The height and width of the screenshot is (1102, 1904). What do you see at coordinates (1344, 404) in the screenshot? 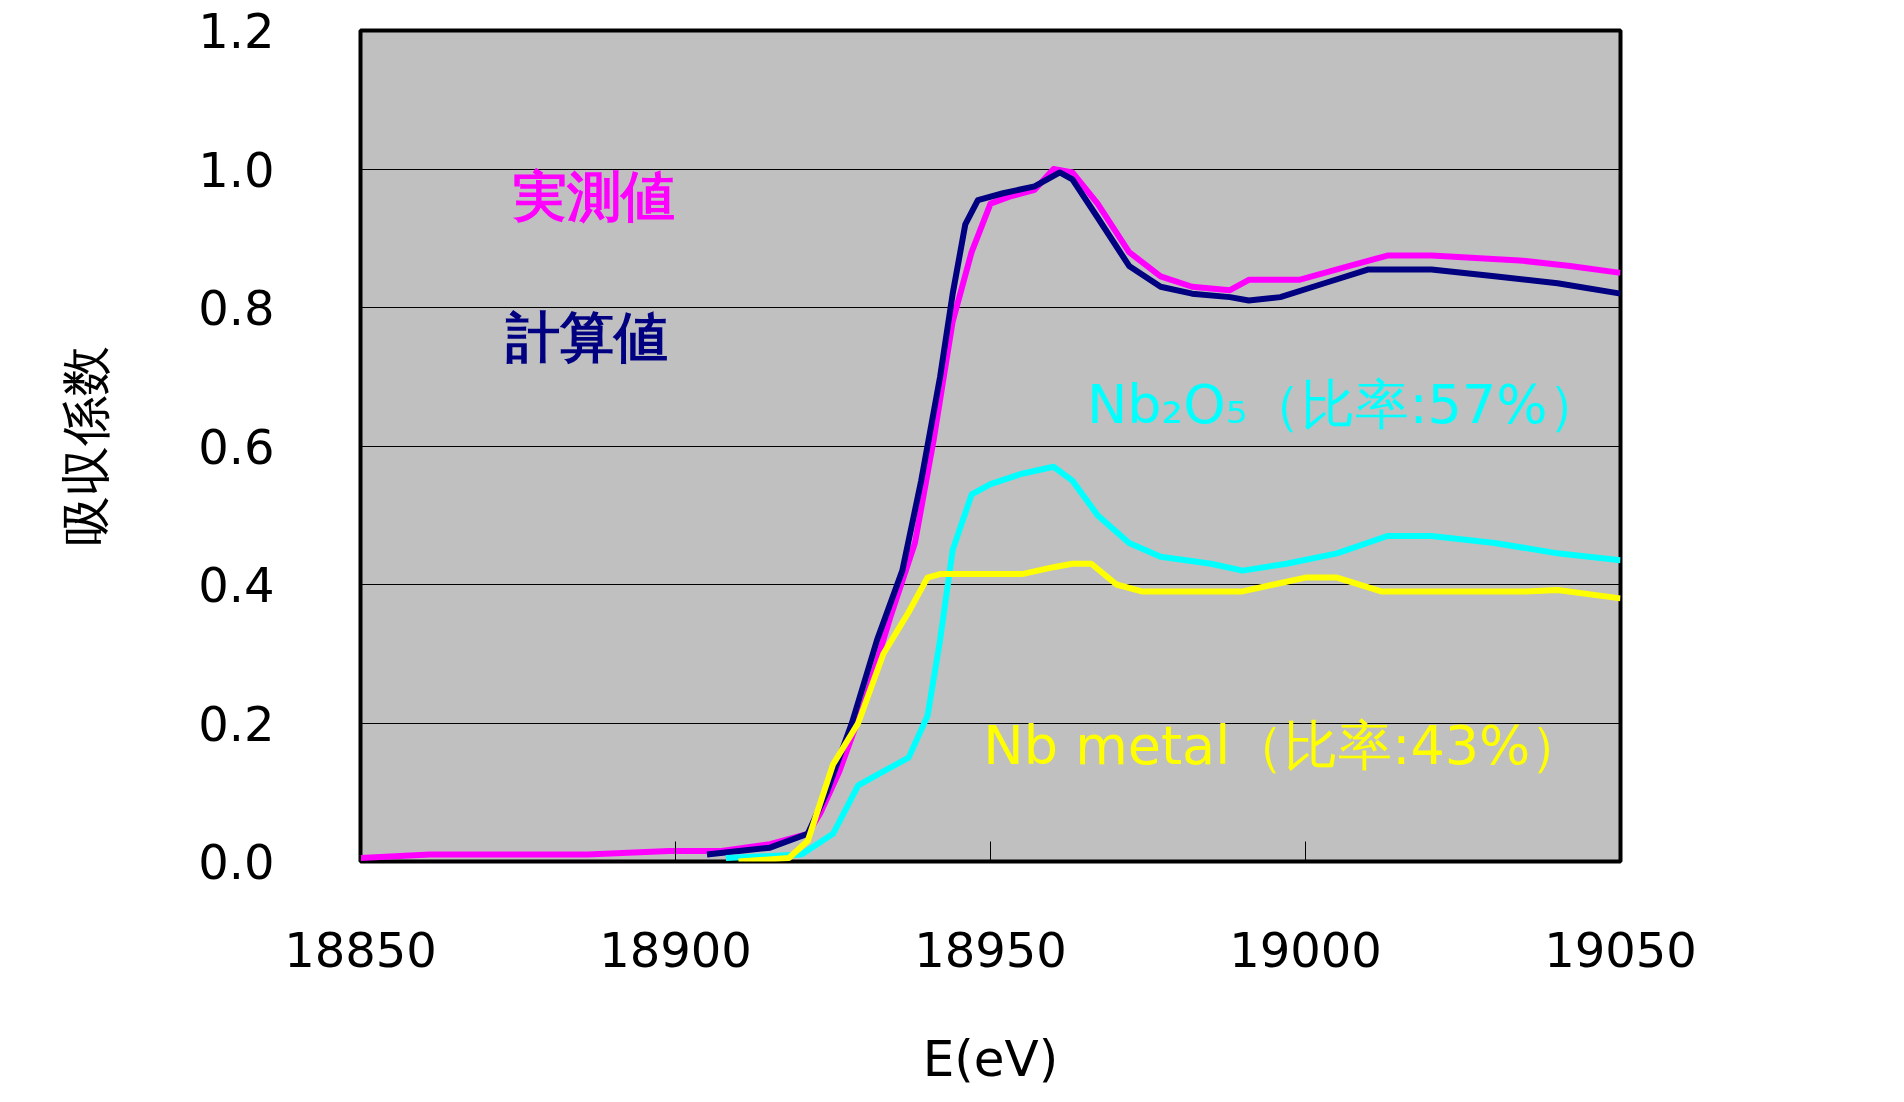
I see `series-label: Nb₂O₅（比率:57%）` at bounding box center [1344, 404].